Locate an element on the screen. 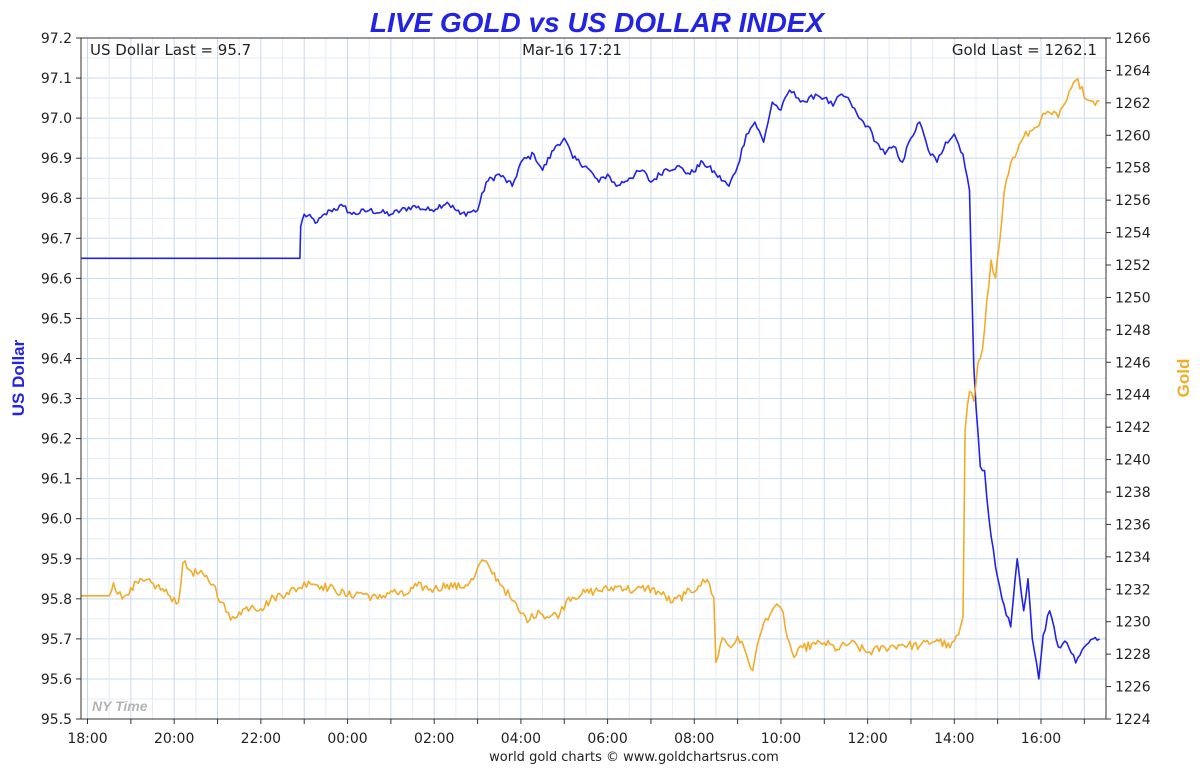  left-tick-label: 95.8 is located at coordinates (56, 600).